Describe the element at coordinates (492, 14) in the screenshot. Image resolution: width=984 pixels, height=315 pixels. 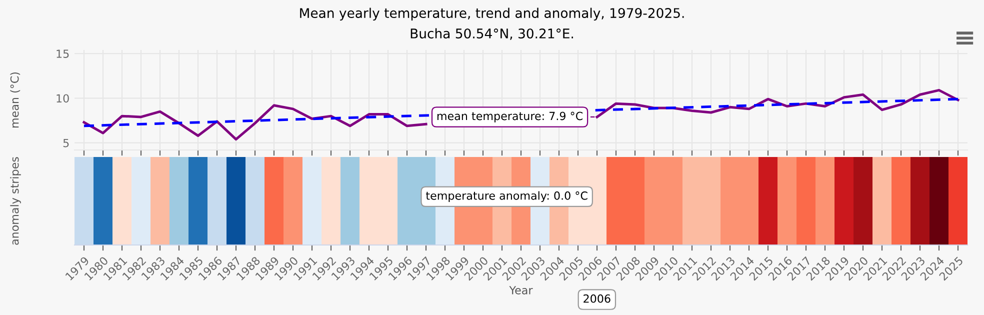
I see `chart-title: Mean yearly temperature, trend and anomaly, 1979-2025.` at that location.